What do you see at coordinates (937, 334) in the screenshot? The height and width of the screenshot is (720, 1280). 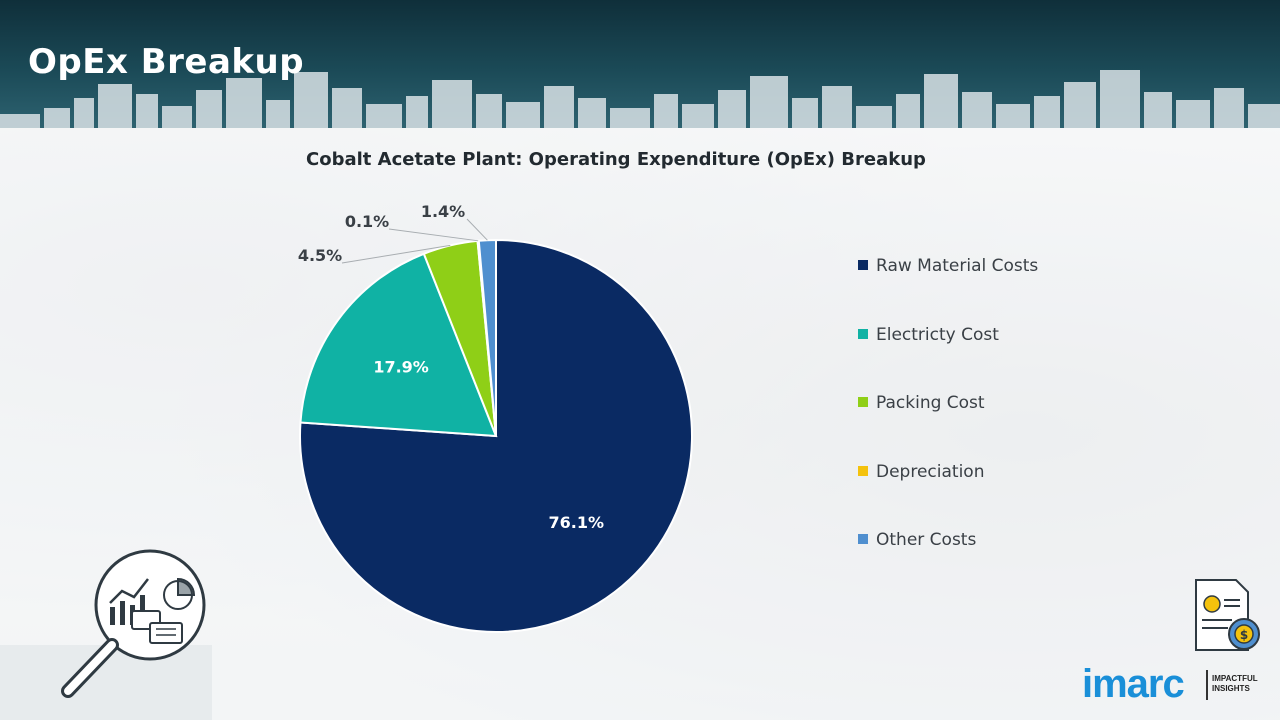 I see `legend-label-electricity-cost: Electricty Cost` at bounding box center [937, 334].